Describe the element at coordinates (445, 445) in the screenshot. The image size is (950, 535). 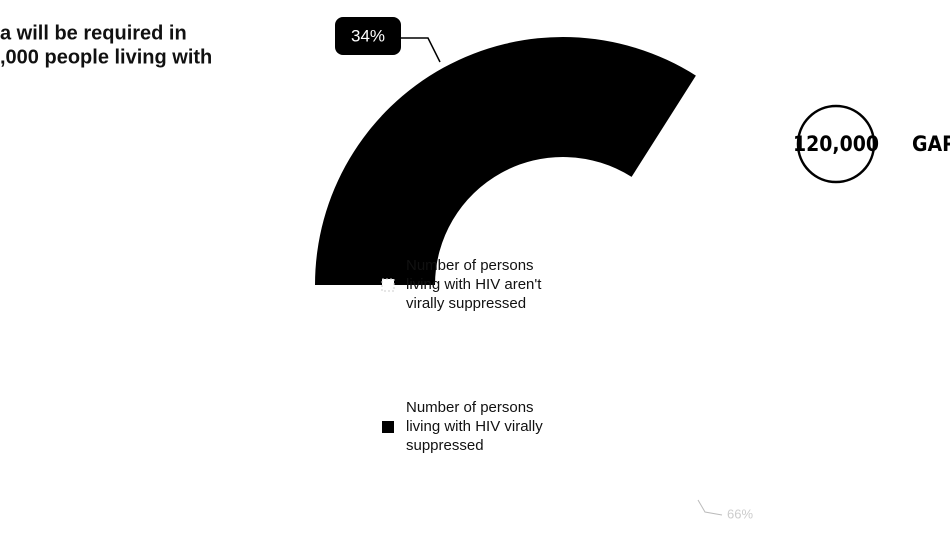
I see `legend-label: suppressed` at that location.